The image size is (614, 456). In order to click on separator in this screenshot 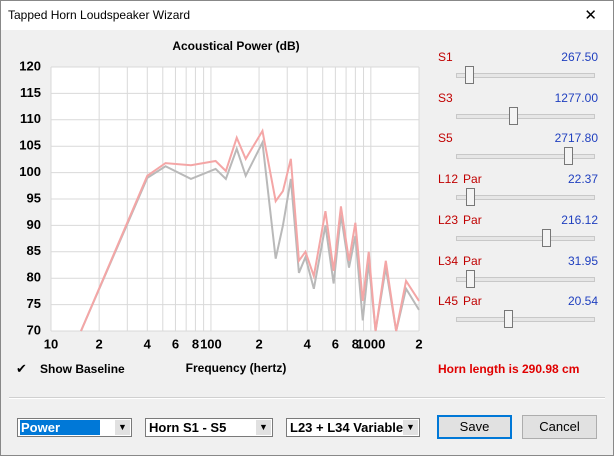, I will do `click(307, 398)`.